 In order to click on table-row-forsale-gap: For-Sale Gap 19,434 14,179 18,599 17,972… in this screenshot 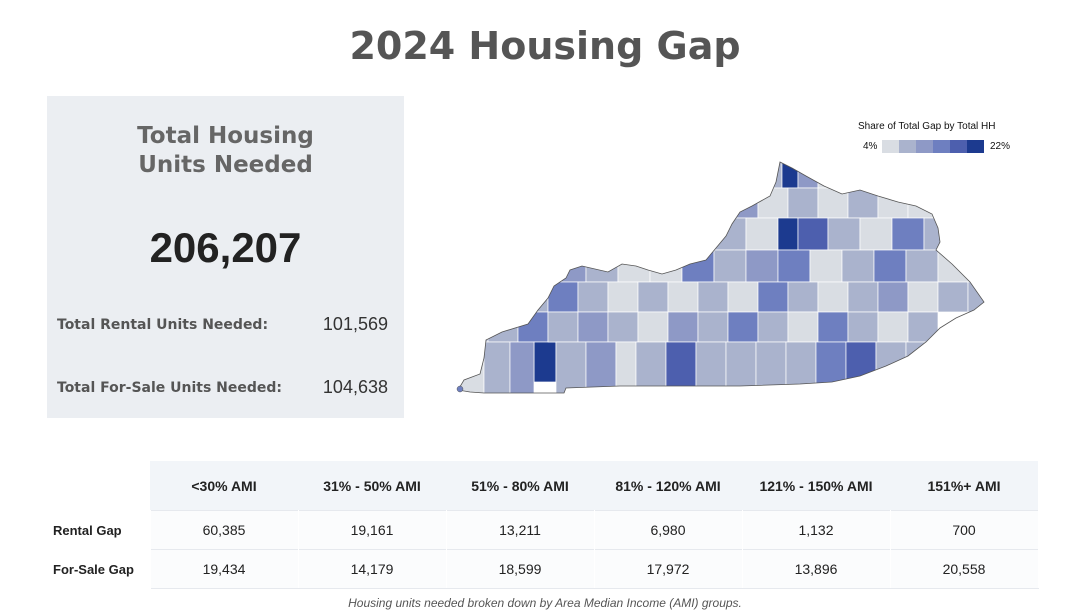, I will do `click(539, 569)`.